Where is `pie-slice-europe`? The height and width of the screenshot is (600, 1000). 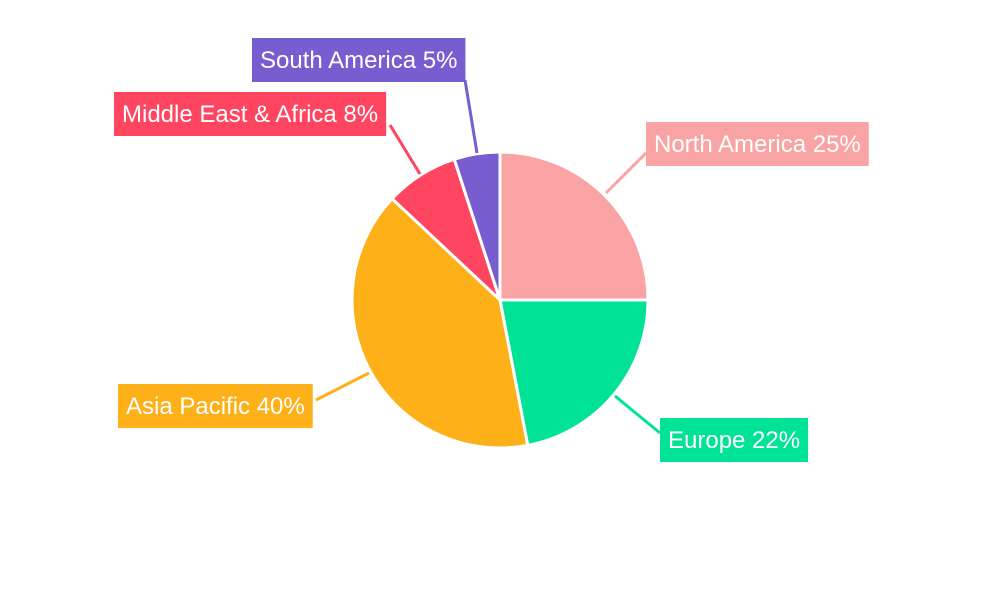
pie-slice-europe is located at coordinates (574, 373).